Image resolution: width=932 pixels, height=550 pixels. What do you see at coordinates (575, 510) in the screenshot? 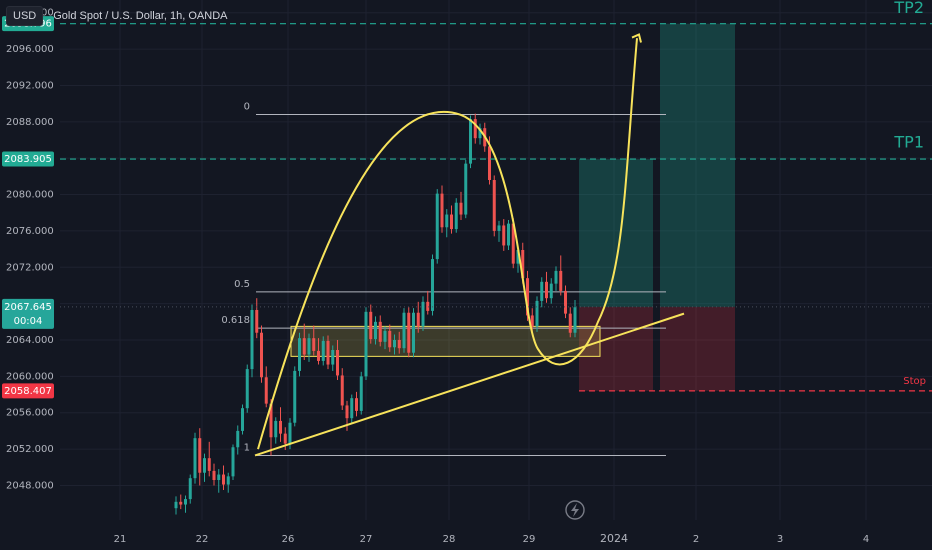
I see `bolt-icon` at bounding box center [575, 510].